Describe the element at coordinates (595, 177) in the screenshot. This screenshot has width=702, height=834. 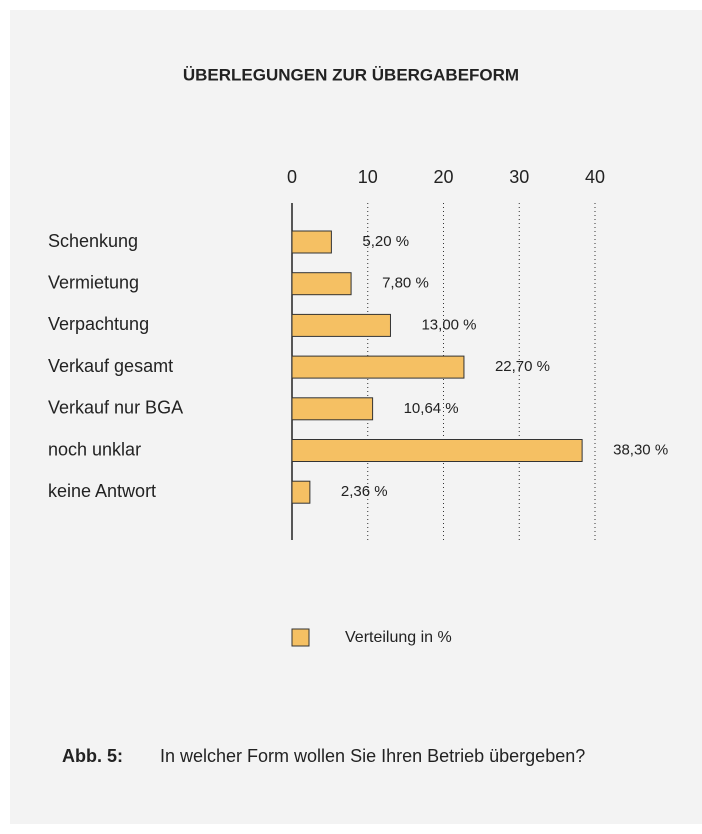
I see `x-tick-label: 40` at that location.